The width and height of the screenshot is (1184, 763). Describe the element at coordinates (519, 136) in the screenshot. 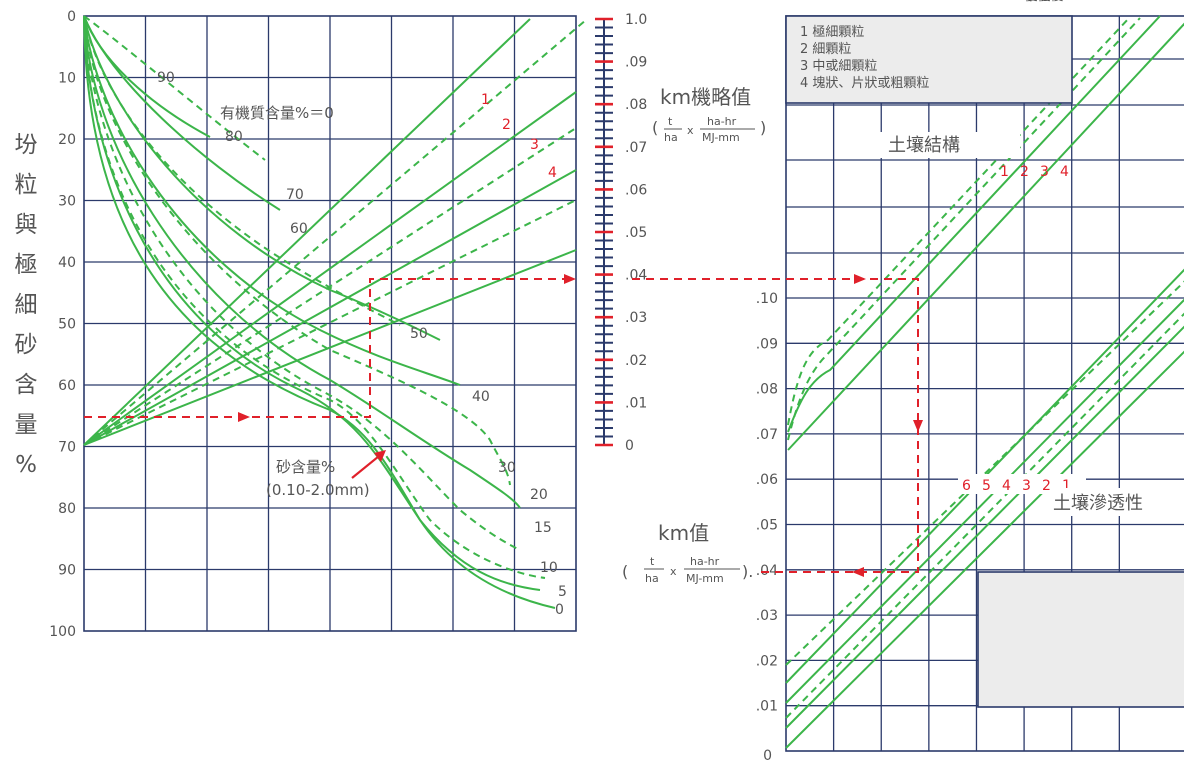

I see `left-structure-line-labels: 12 34` at that location.